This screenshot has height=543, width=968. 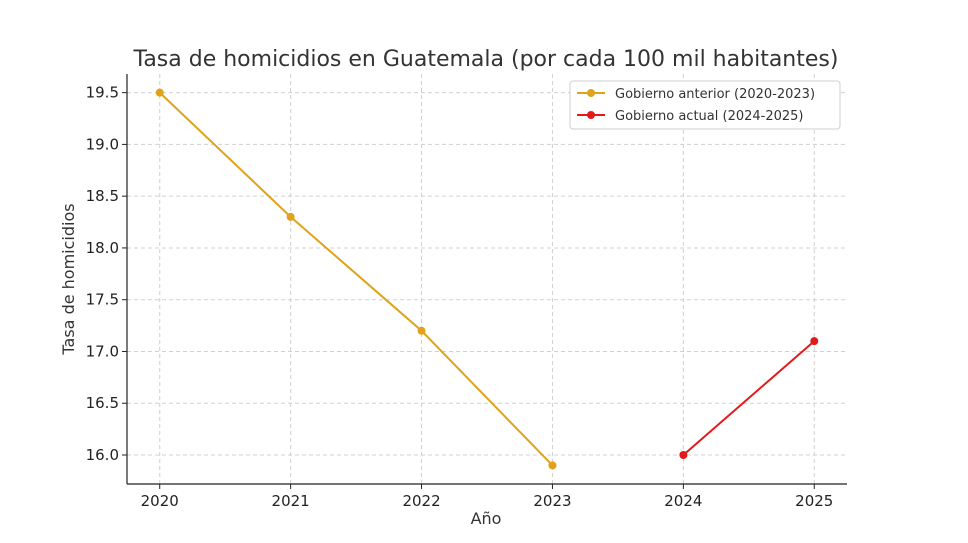 What do you see at coordinates (102, 93) in the screenshot?
I see `y-tick-label: 19.5` at bounding box center [102, 93].